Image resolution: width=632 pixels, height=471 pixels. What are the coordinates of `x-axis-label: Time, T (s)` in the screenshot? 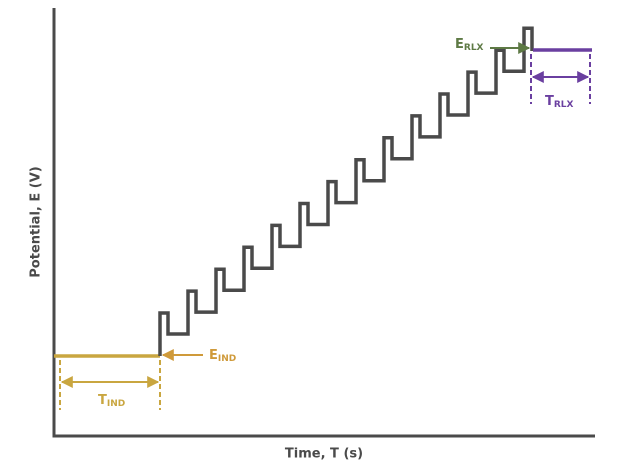 It's located at (324, 454).